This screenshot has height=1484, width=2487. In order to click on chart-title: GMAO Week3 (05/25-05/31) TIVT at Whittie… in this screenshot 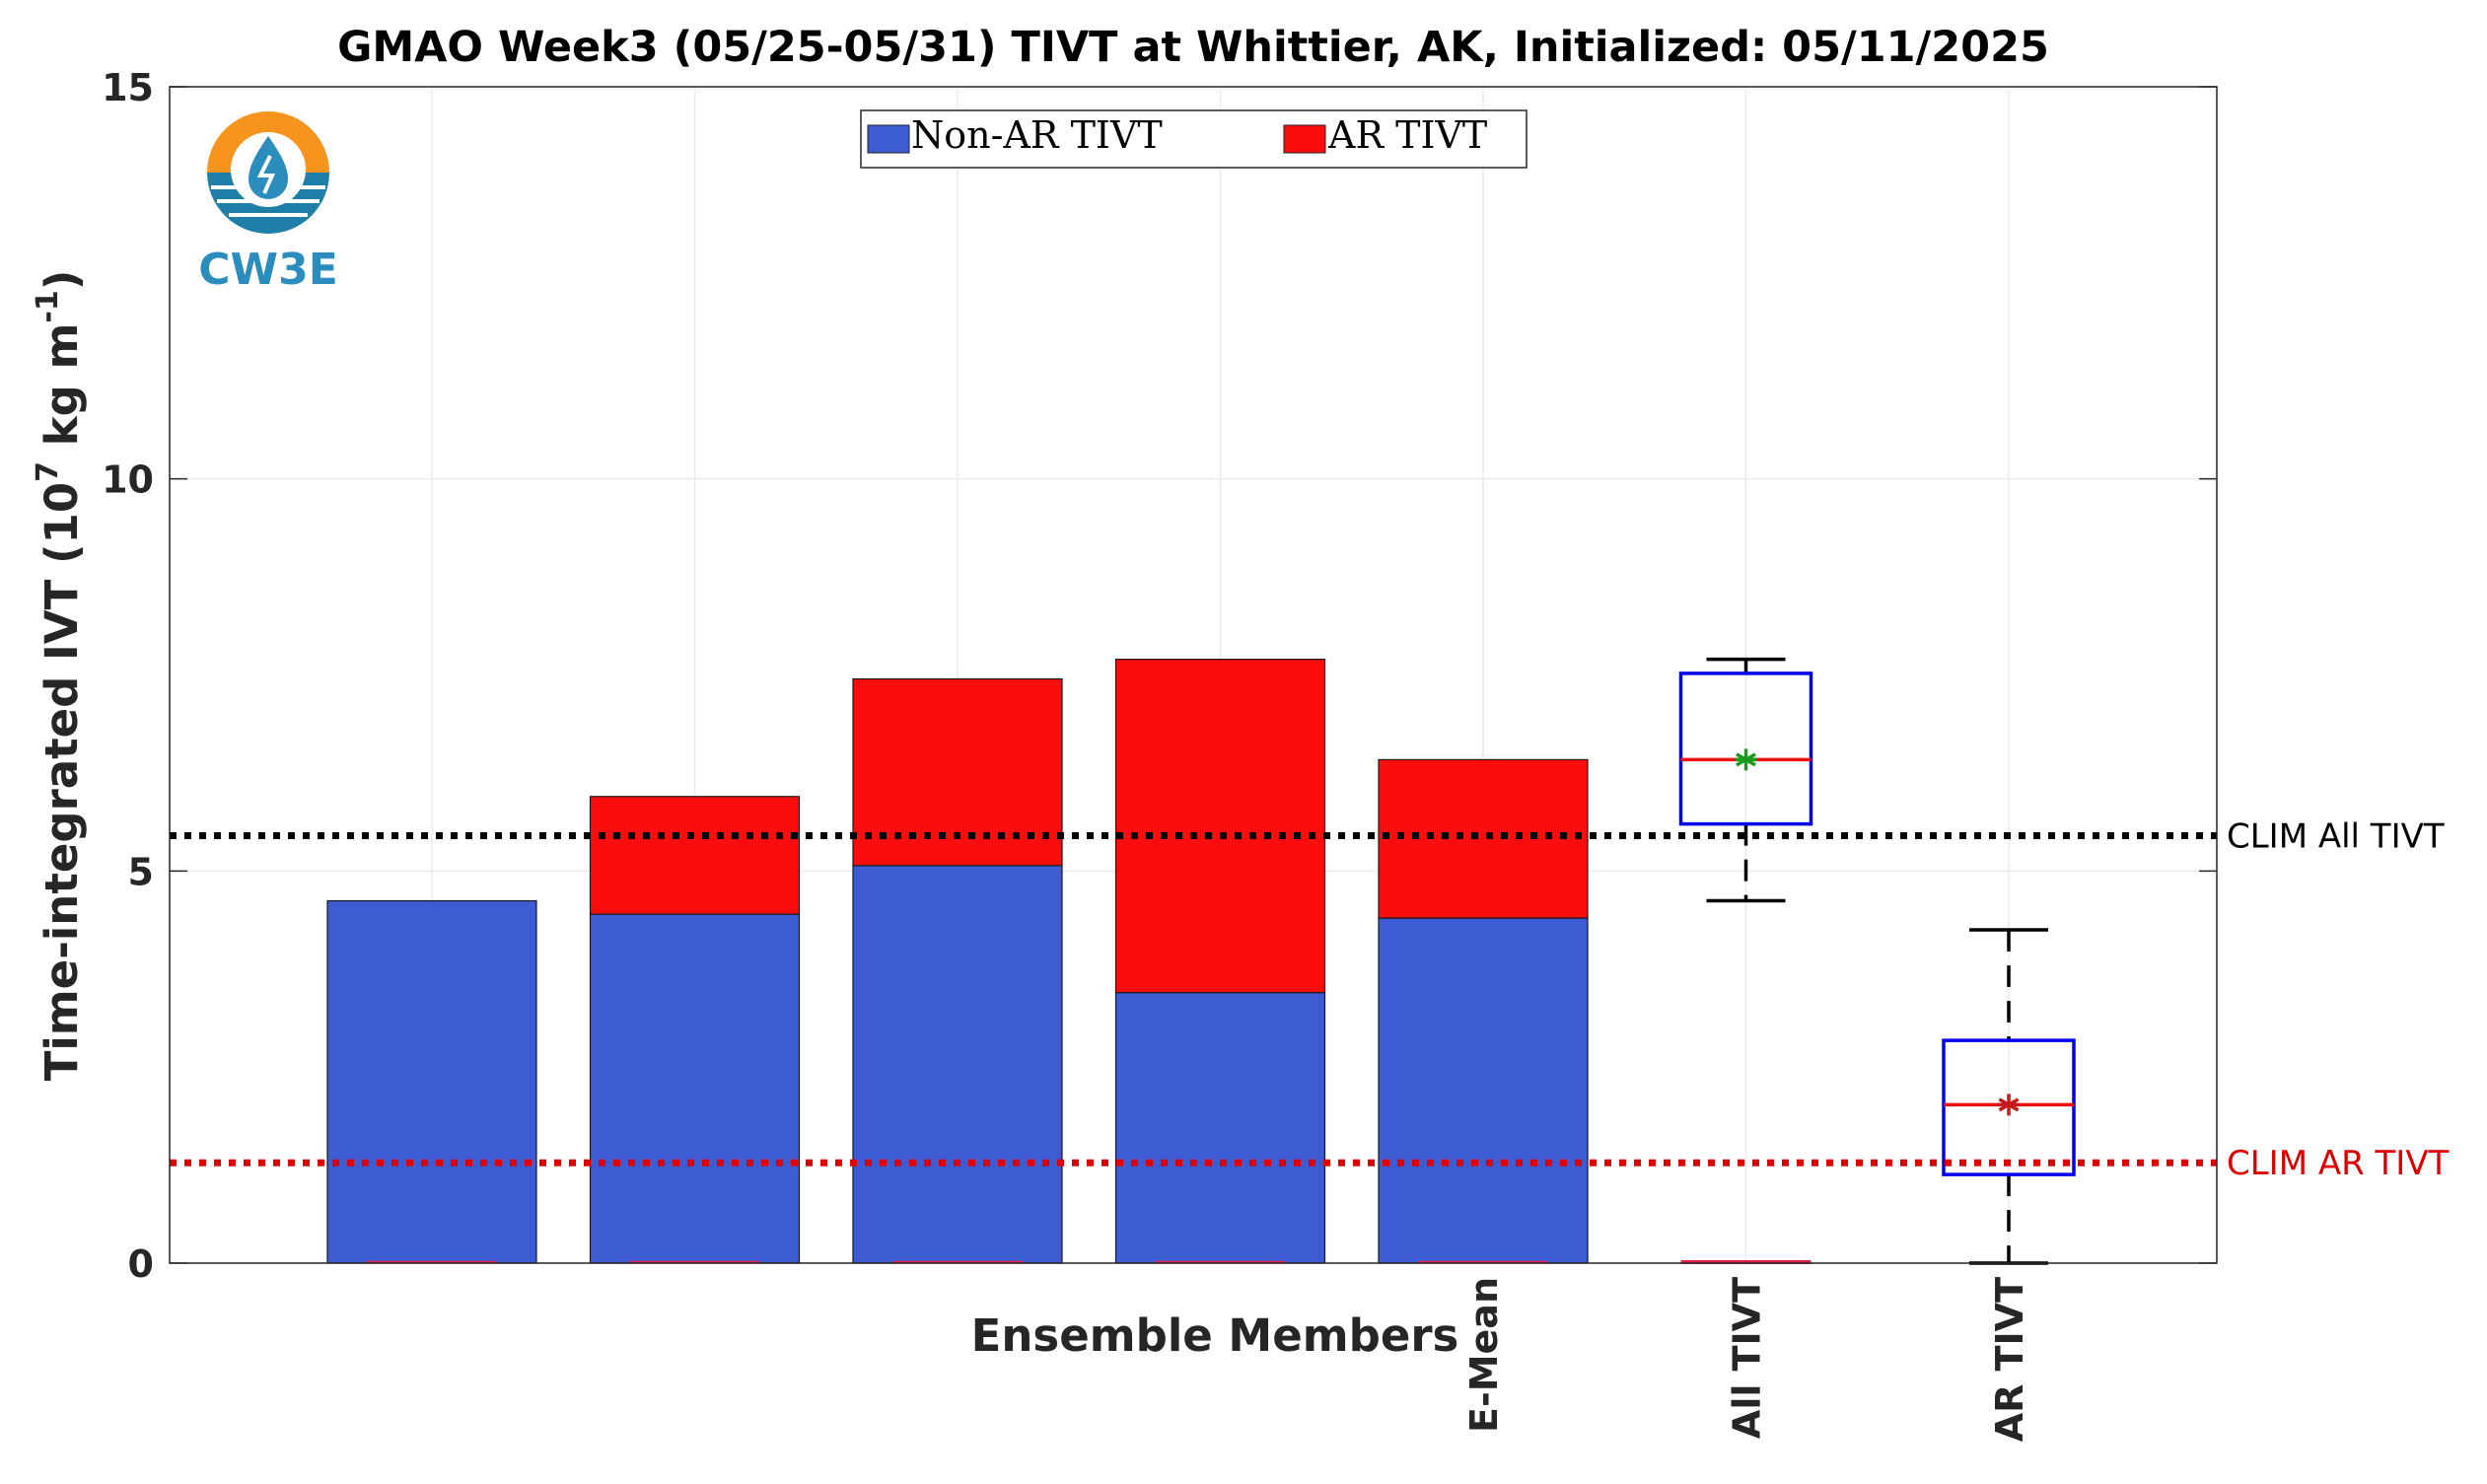, I will do `click(1193, 47)`.